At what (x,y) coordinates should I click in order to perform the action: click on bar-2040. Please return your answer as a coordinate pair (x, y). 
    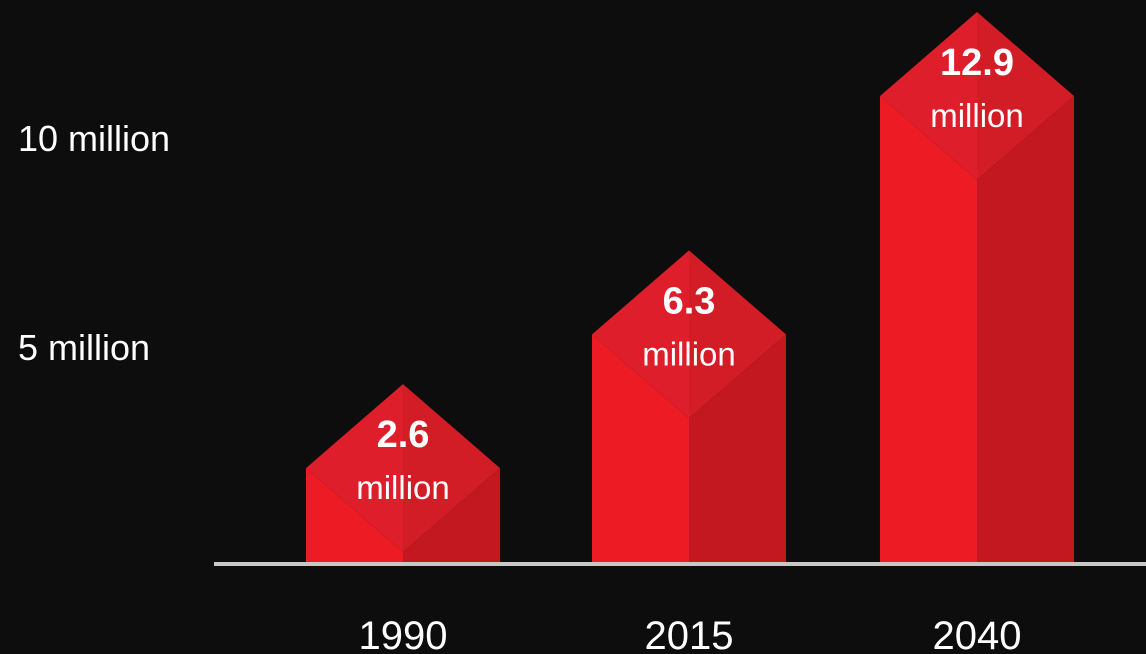
    Looking at the image, I should click on (977, 287).